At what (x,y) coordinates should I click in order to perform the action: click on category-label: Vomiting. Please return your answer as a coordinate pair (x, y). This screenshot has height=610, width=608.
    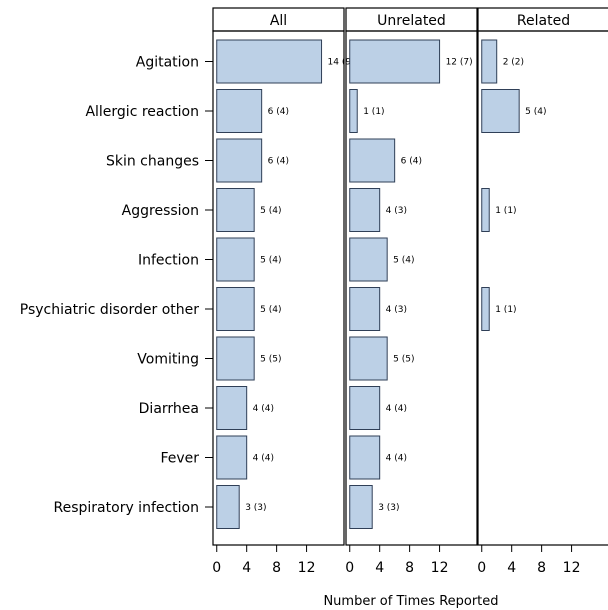
    Looking at the image, I should click on (168, 360).